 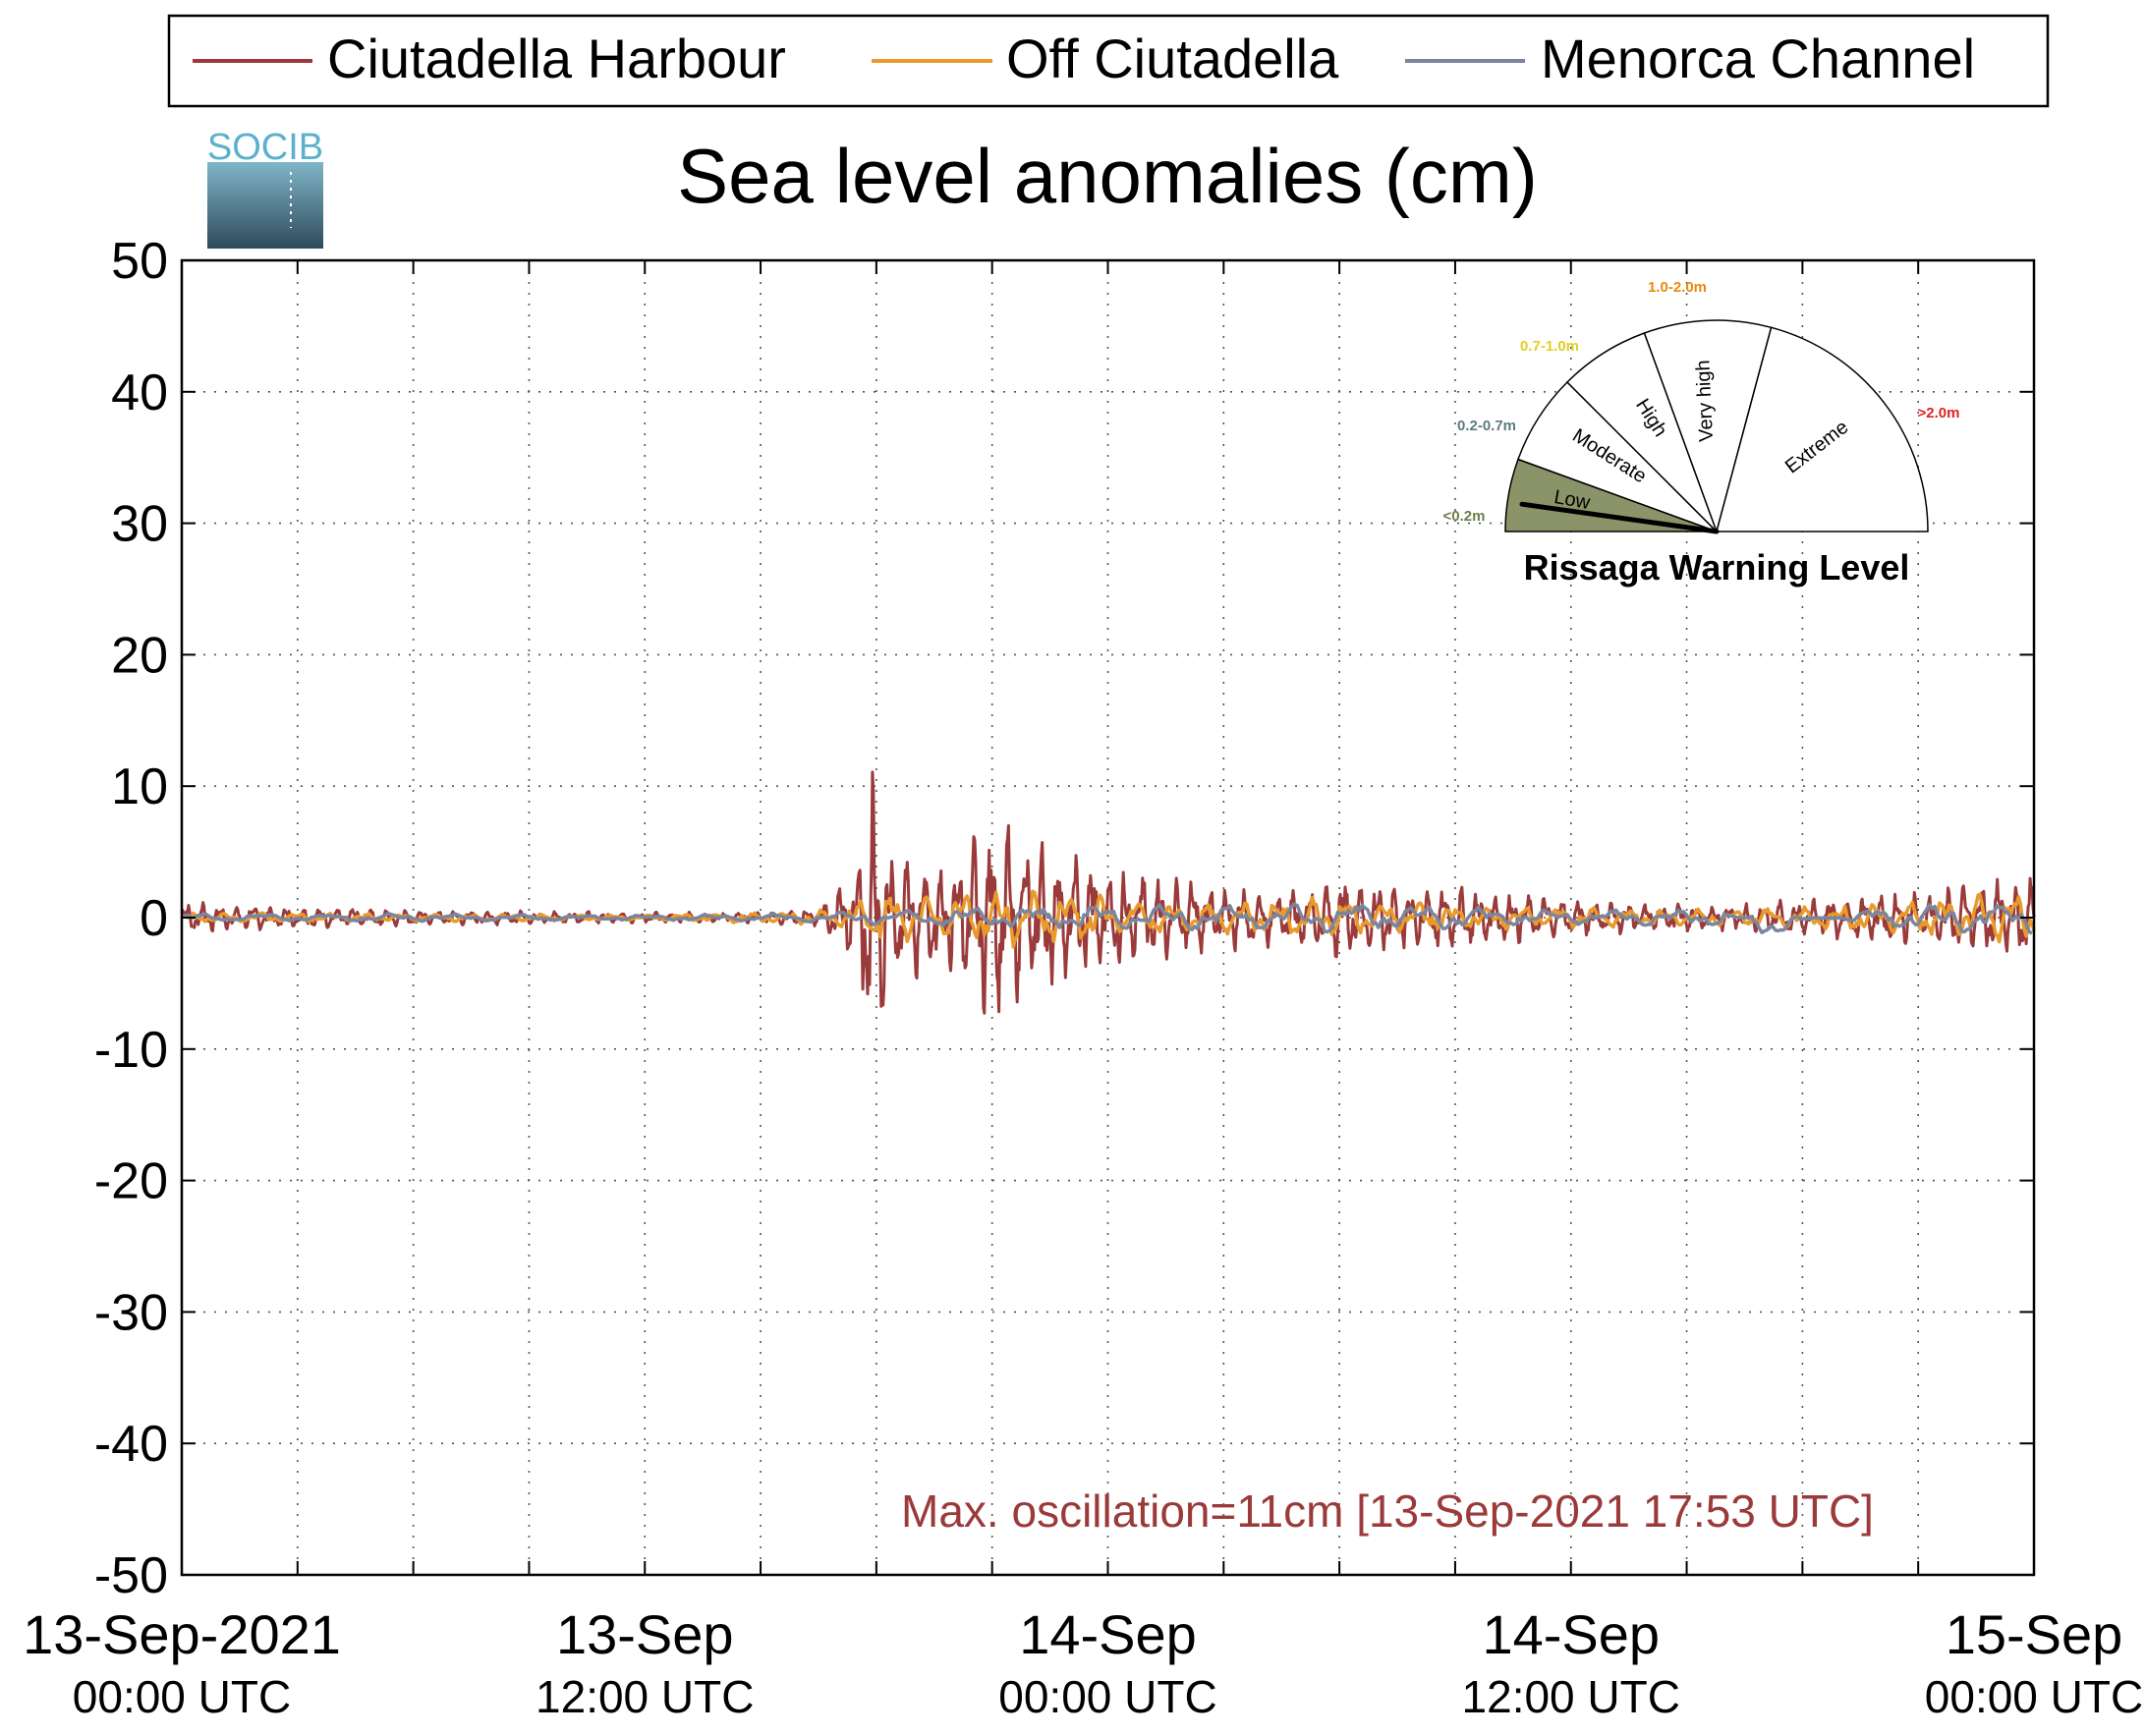 I want to click on logo-wave-block, so click(x=265, y=205).